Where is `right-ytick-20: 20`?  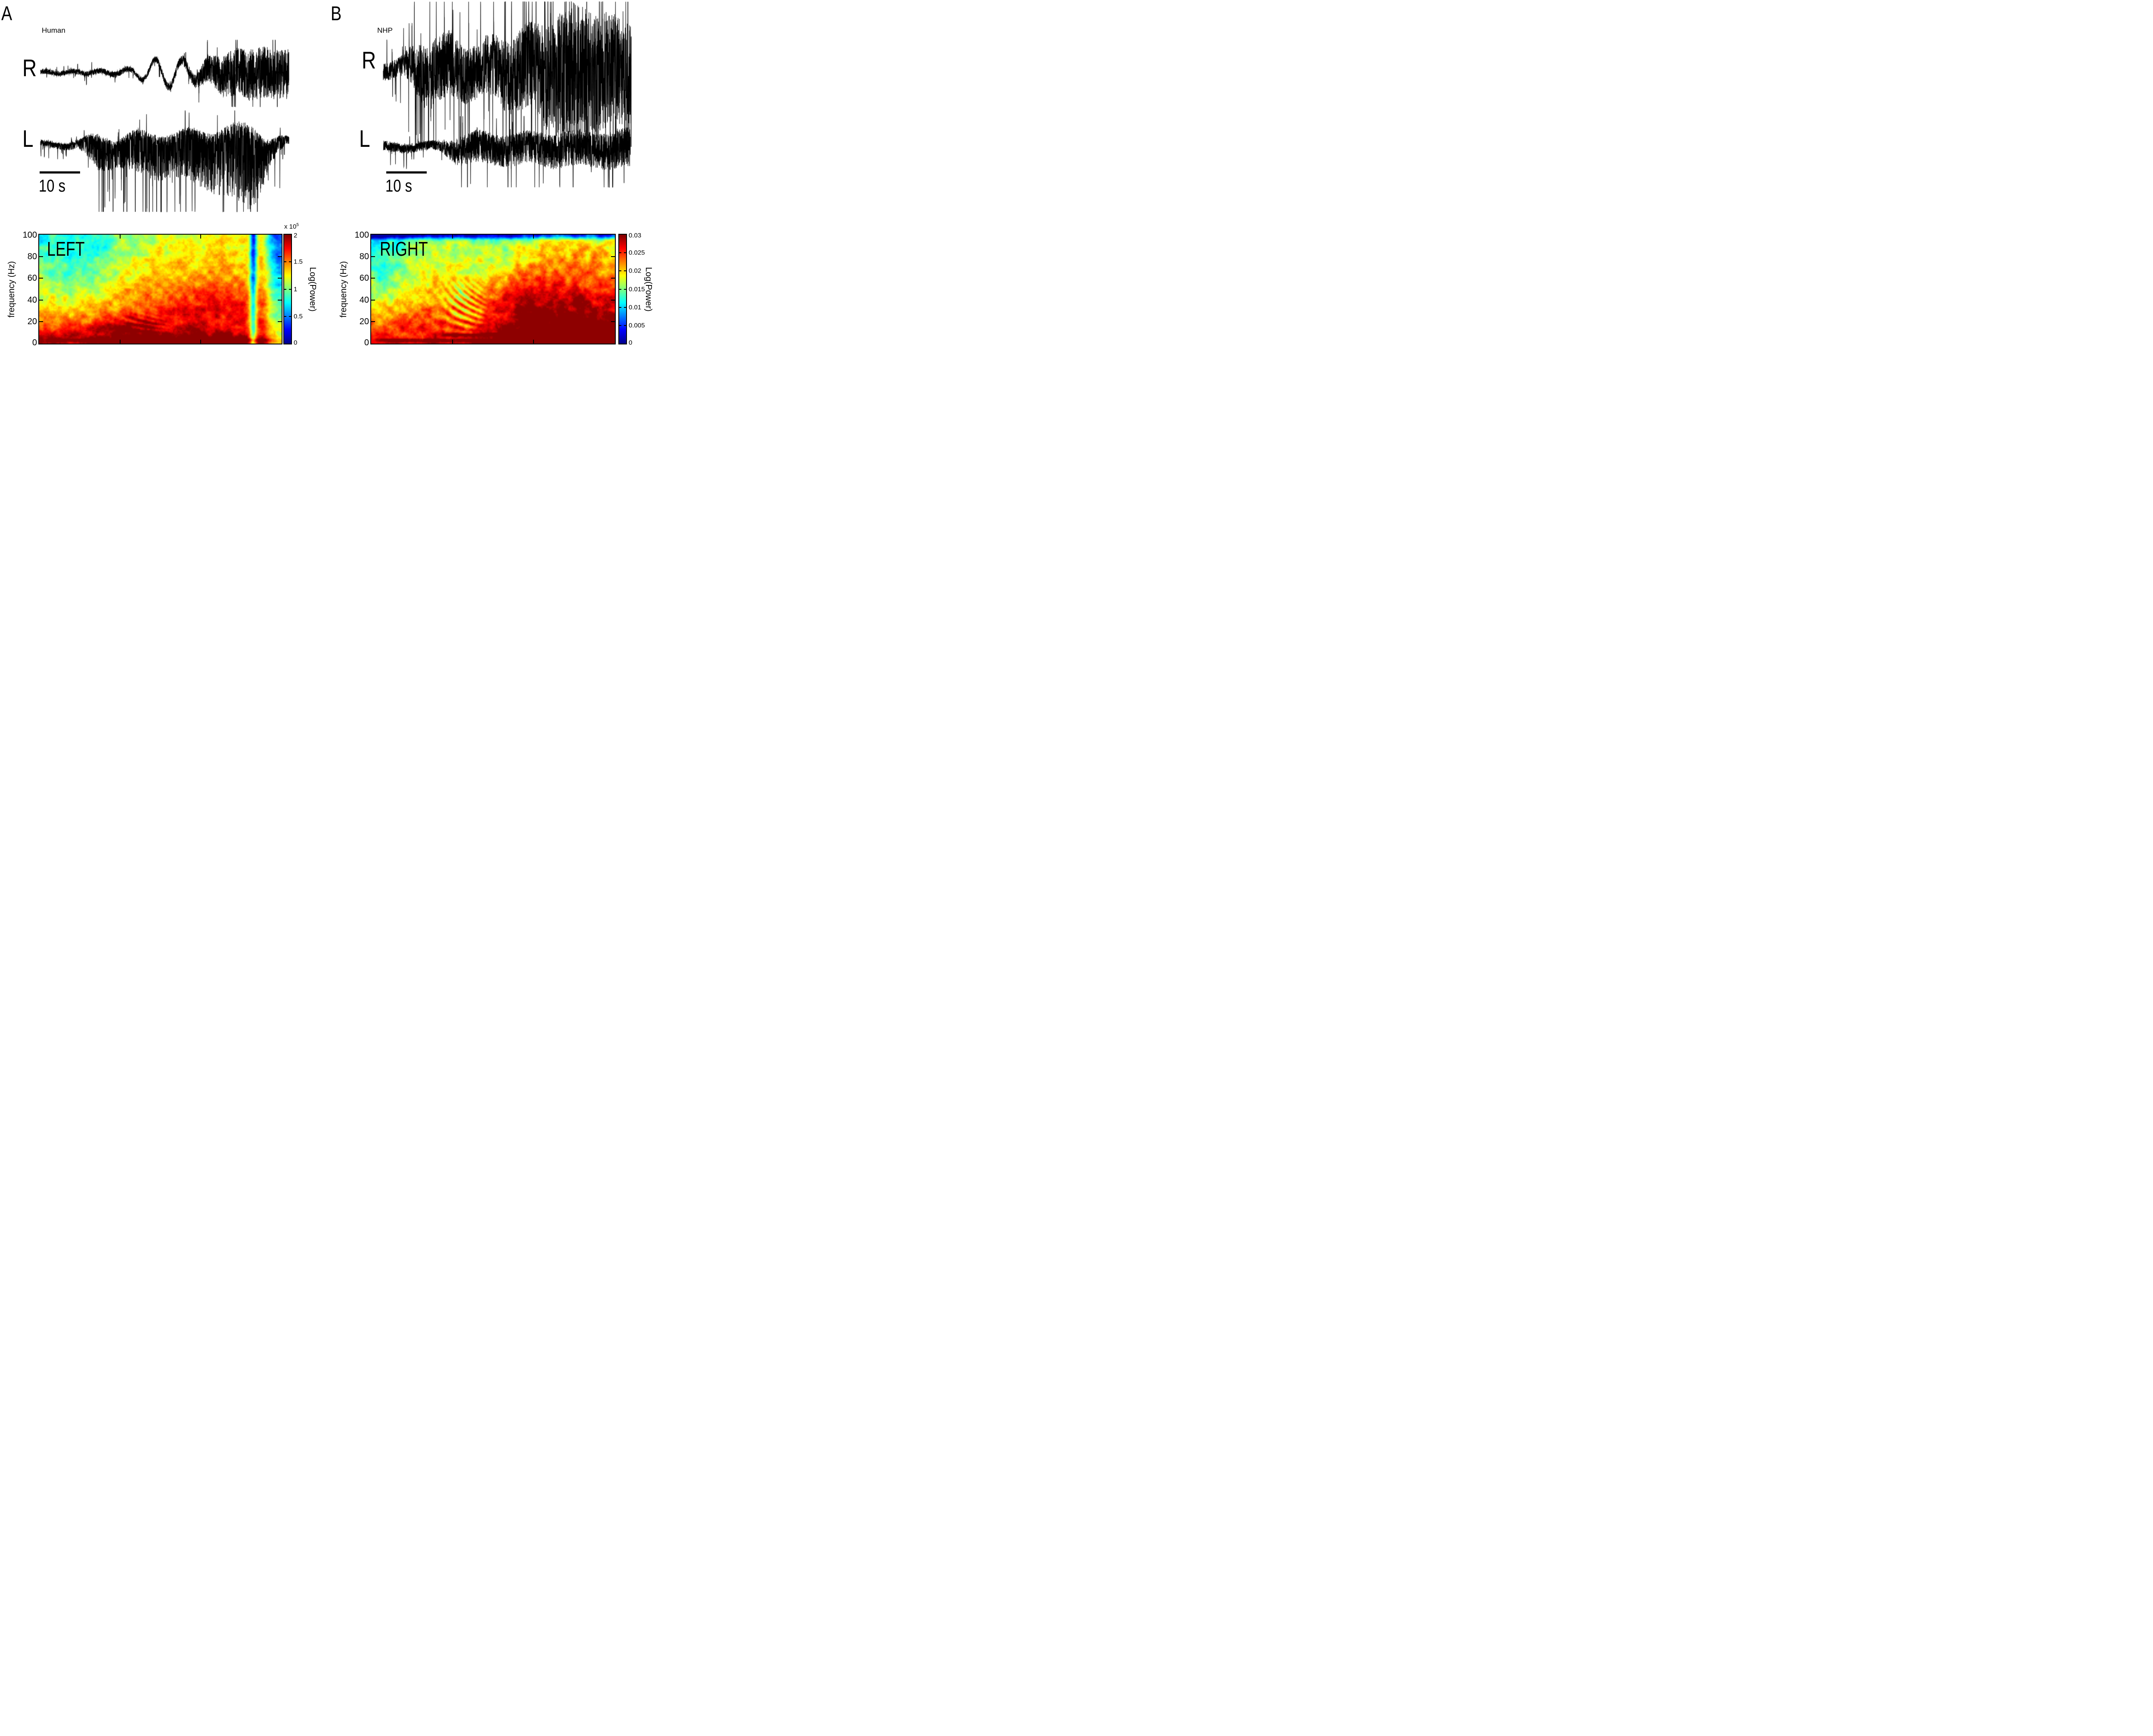
right-ytick-20: 20 is located at coordinates (364, 322).